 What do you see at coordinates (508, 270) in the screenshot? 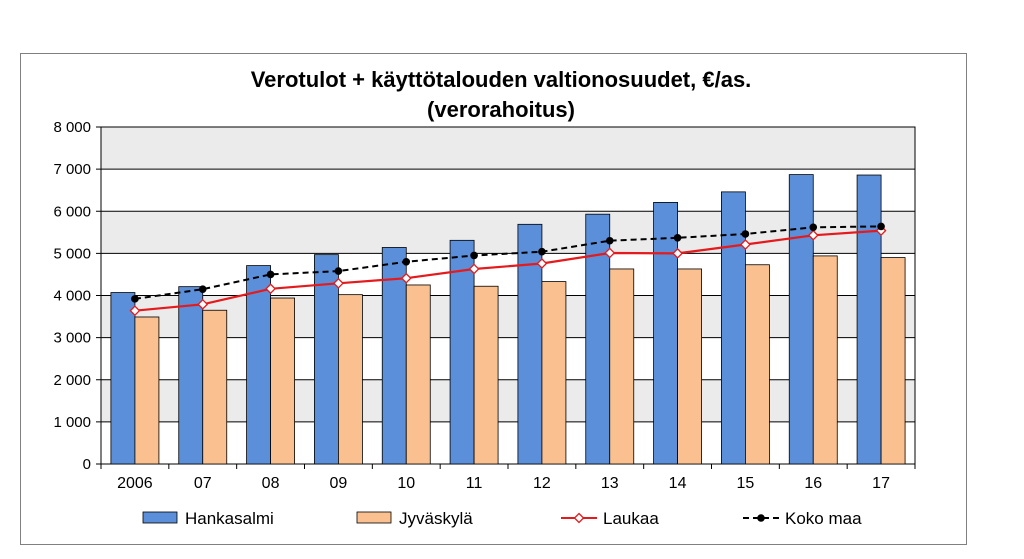
I see `line-laukaa` at bounding box center [508, 270].